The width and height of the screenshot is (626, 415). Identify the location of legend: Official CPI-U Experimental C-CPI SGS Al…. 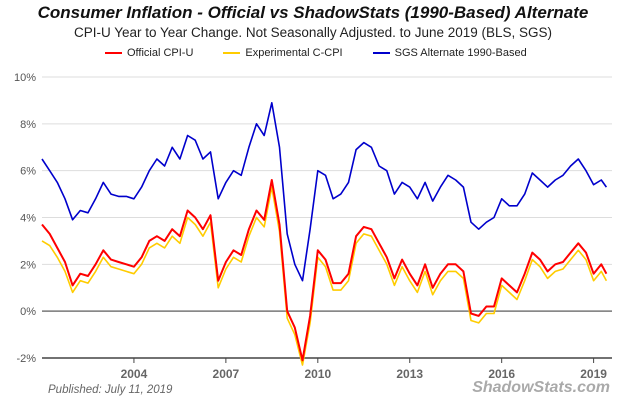
(316, 53).